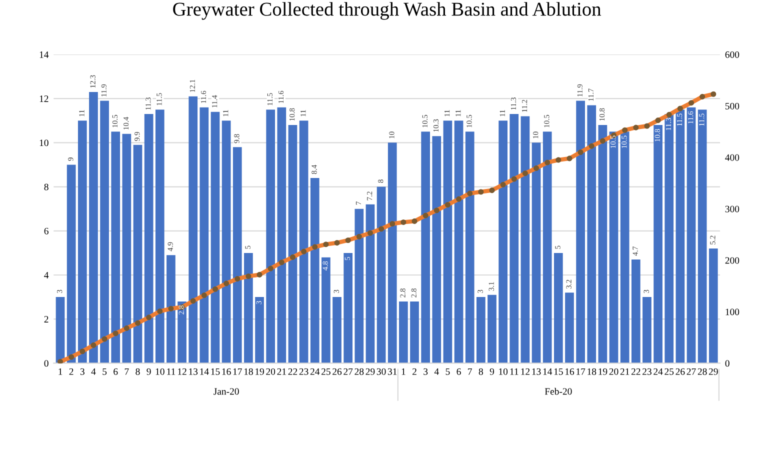 This screenshot has height=454, width=766. Describe the element at coordinates (171, 371) in the screenshot. I see `x-tick-label: 11` at that location.